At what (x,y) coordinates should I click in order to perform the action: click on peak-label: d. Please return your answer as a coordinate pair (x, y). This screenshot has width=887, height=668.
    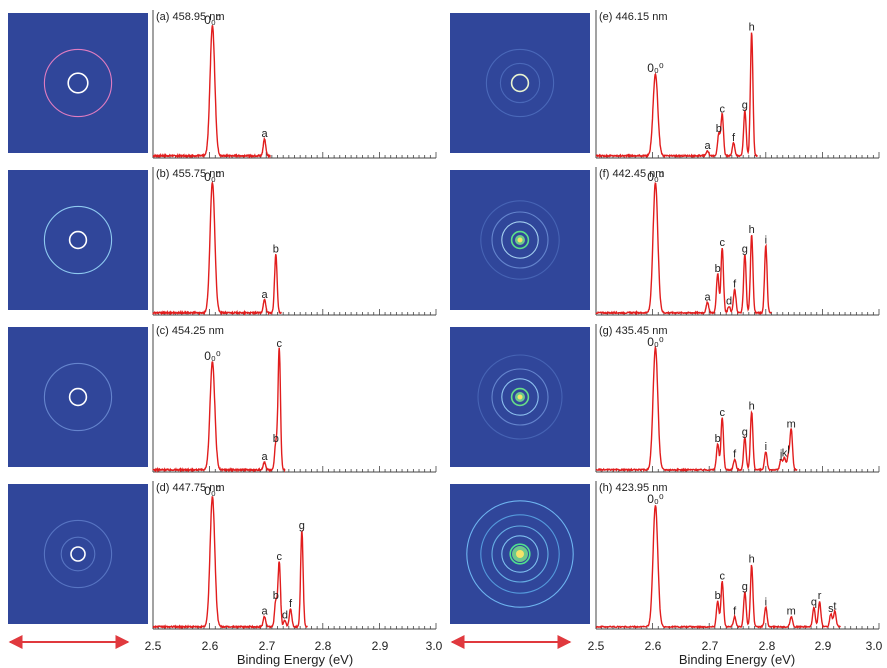
    Looking at the image, I should click on (729, 302).